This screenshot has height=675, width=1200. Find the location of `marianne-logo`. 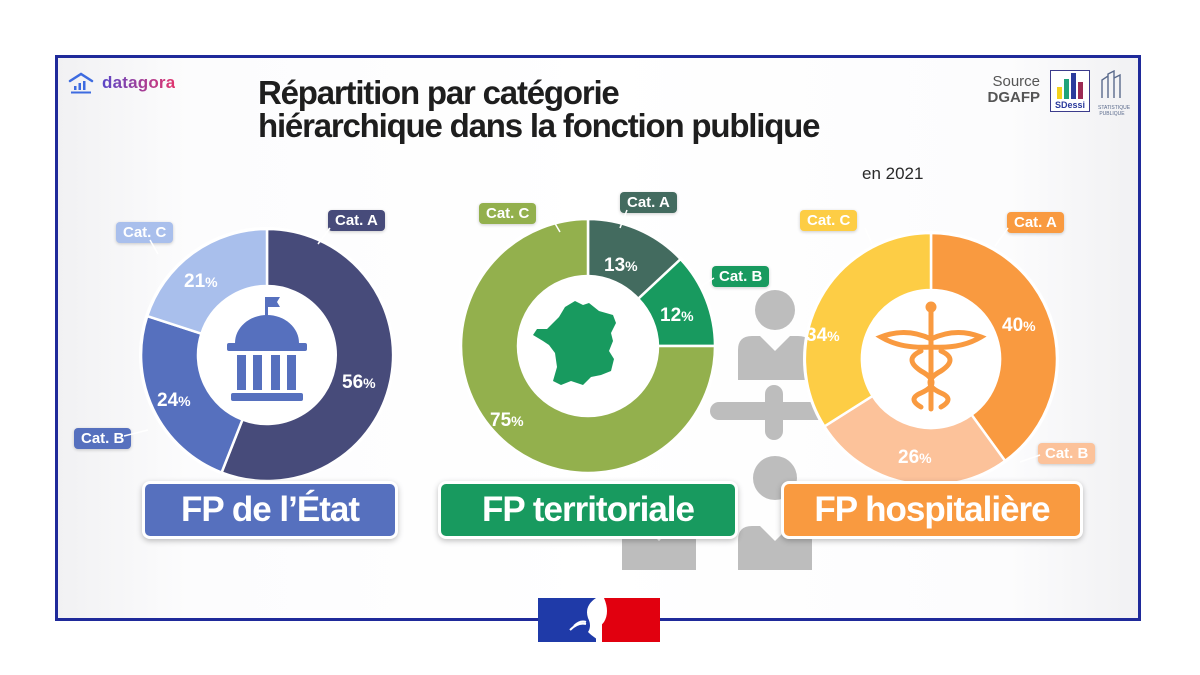

marianne-logo is located at coordinates (599, 620).